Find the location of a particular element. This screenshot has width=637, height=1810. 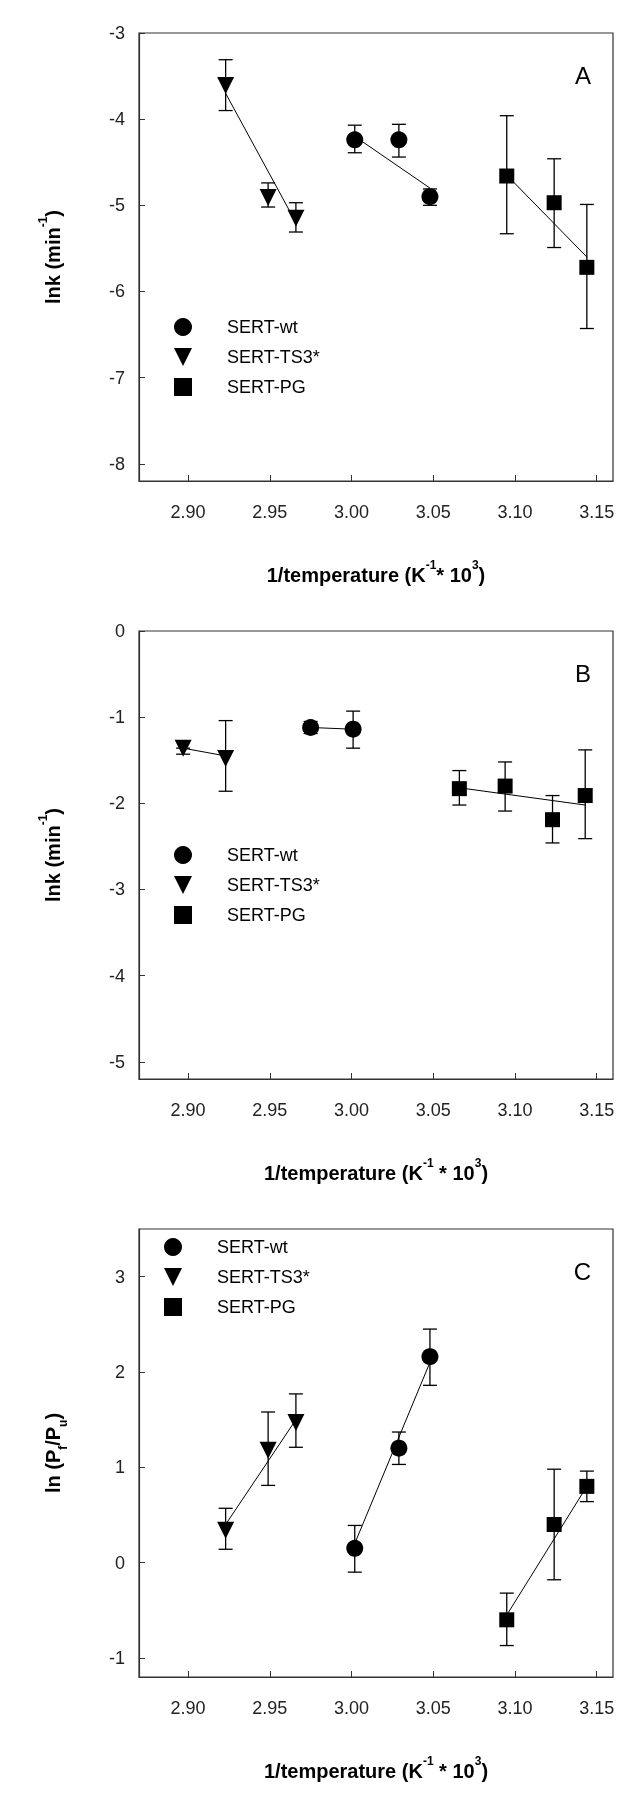

y-axis-title: ln (Pf/Pu) is located at coordinates (56, 1453).